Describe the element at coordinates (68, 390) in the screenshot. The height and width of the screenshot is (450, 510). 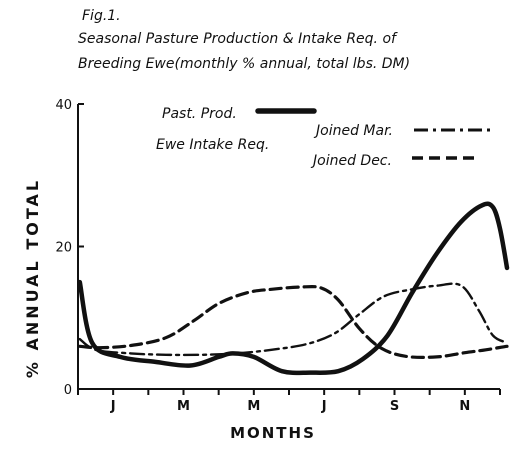
I see `y-tick-label: 0` at that location.